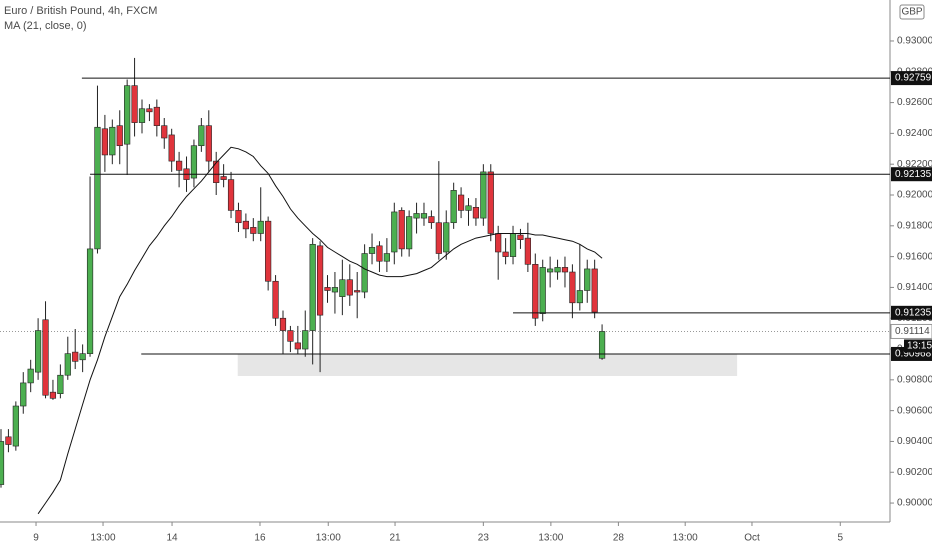 The height and width of the screenshot is (555, 932). Describe the element at coordinates (914, 164) in the screenshot. I see `y-tick-label: 0.92200` at that location.